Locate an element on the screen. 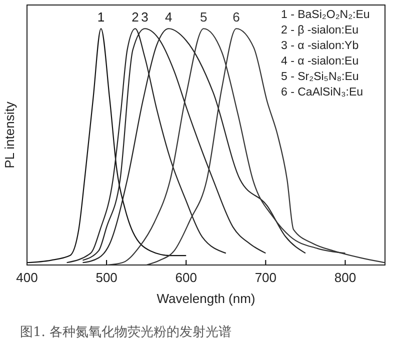  x-tick-label: 700 is located at coordinates (265, 278).